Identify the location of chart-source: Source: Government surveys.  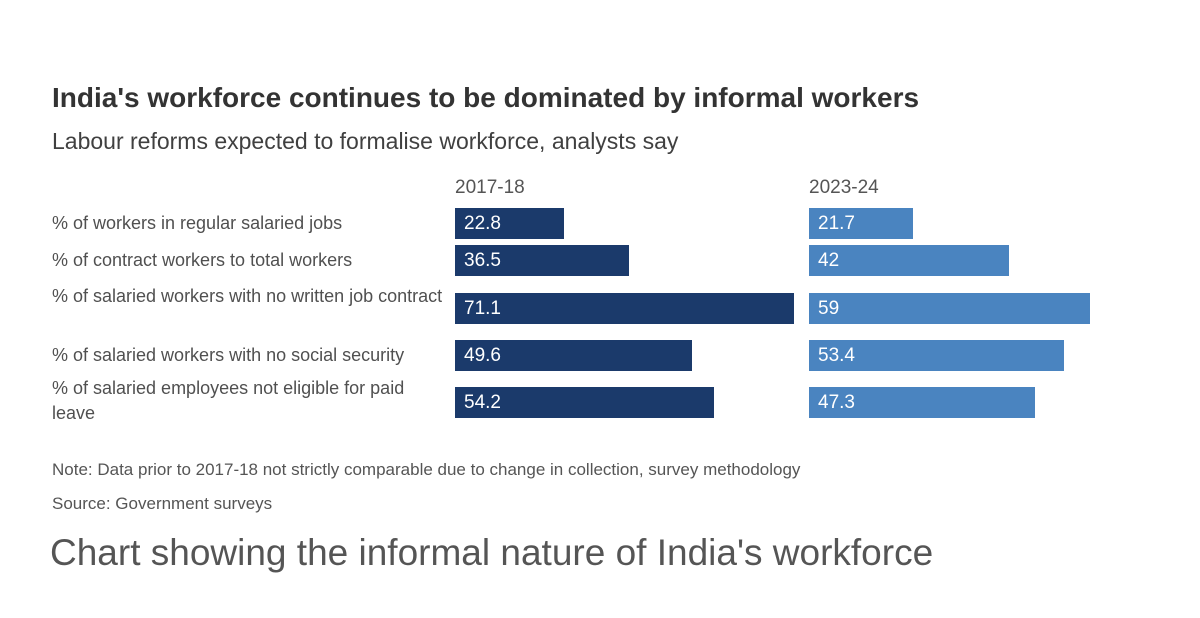
(162, 503).